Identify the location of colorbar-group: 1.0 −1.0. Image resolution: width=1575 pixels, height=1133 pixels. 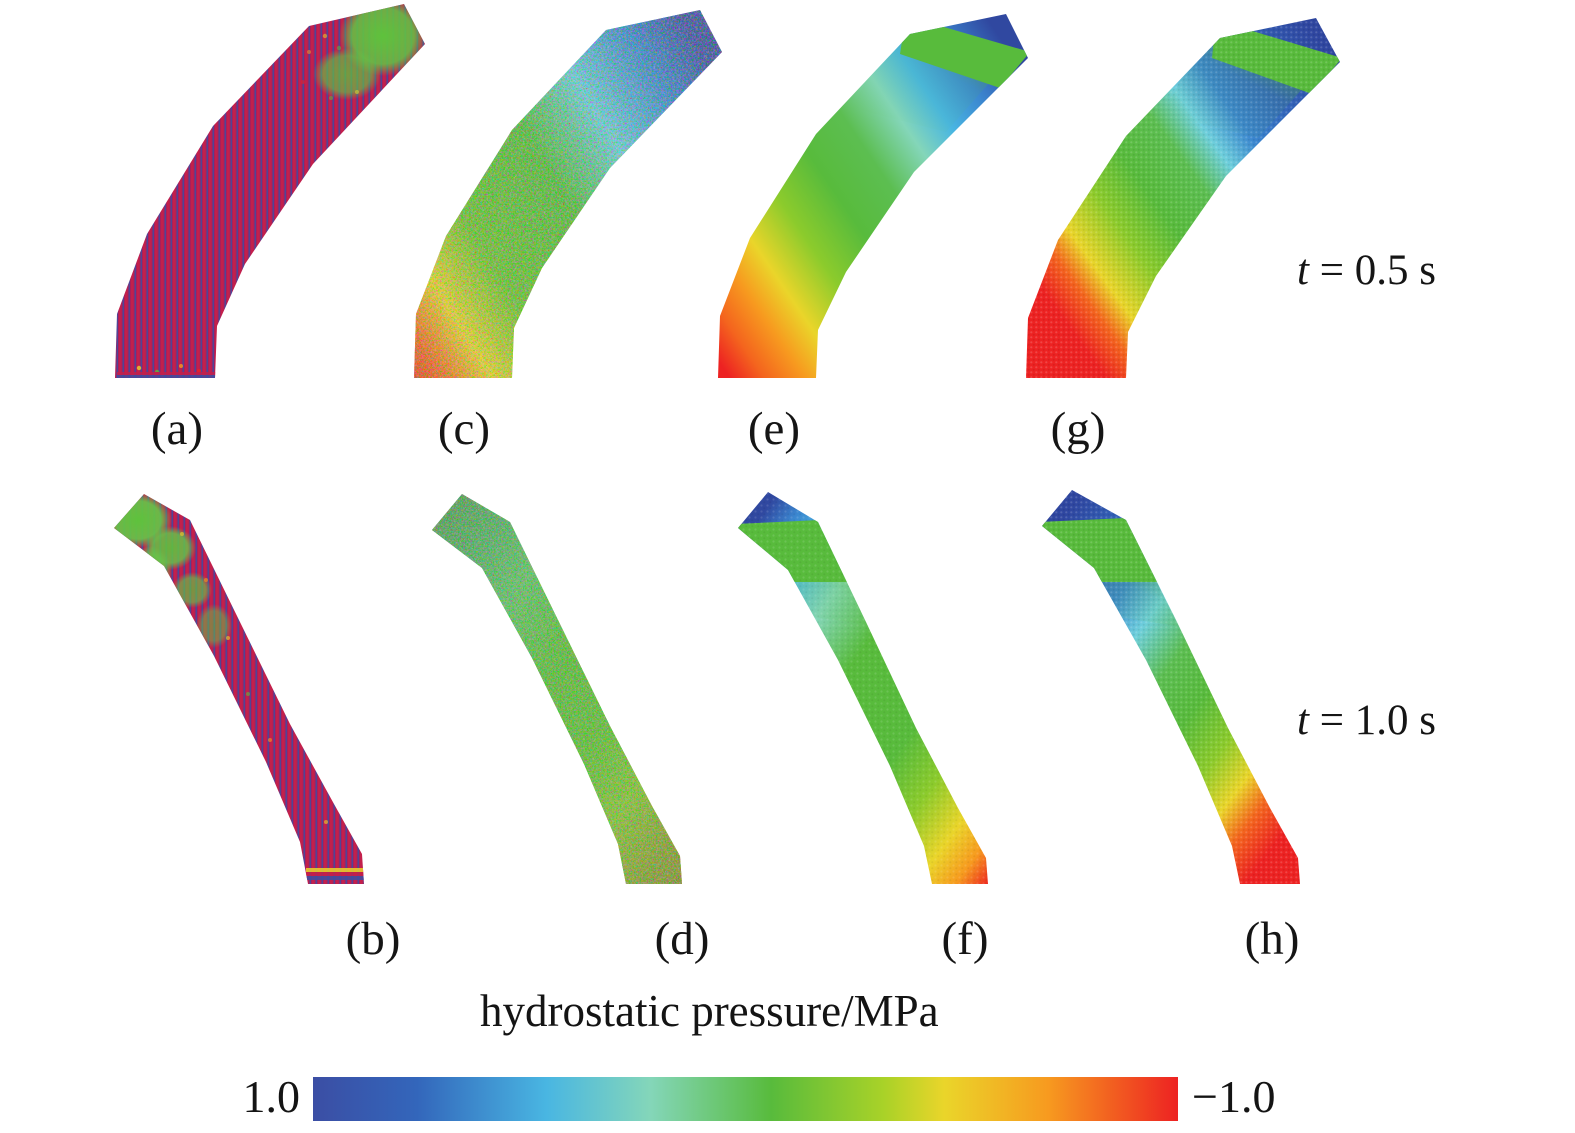
(787, 1098).